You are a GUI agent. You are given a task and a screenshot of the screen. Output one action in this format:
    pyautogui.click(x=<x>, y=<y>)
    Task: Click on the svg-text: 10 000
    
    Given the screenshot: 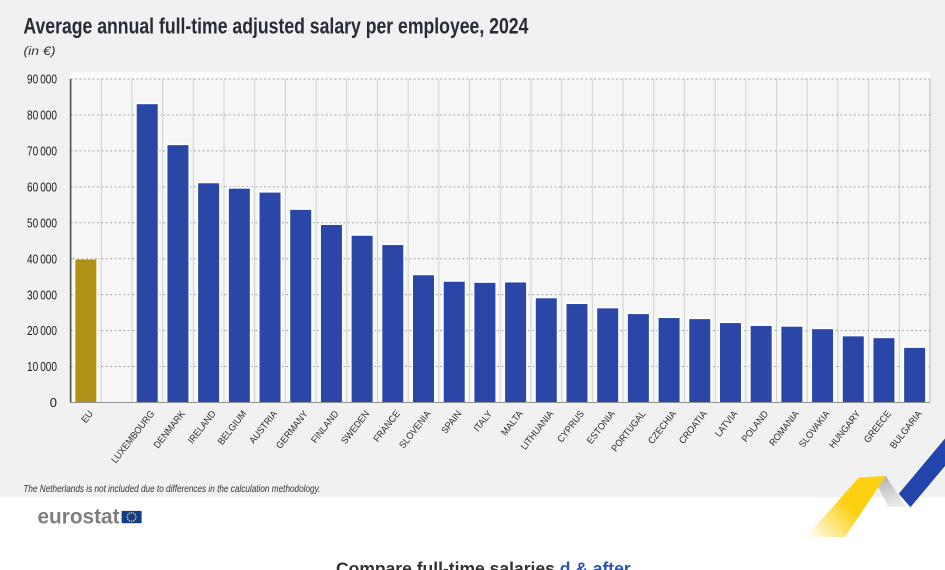 What is the action you would take?
    pyautogui.click(x=42, y=366)
    